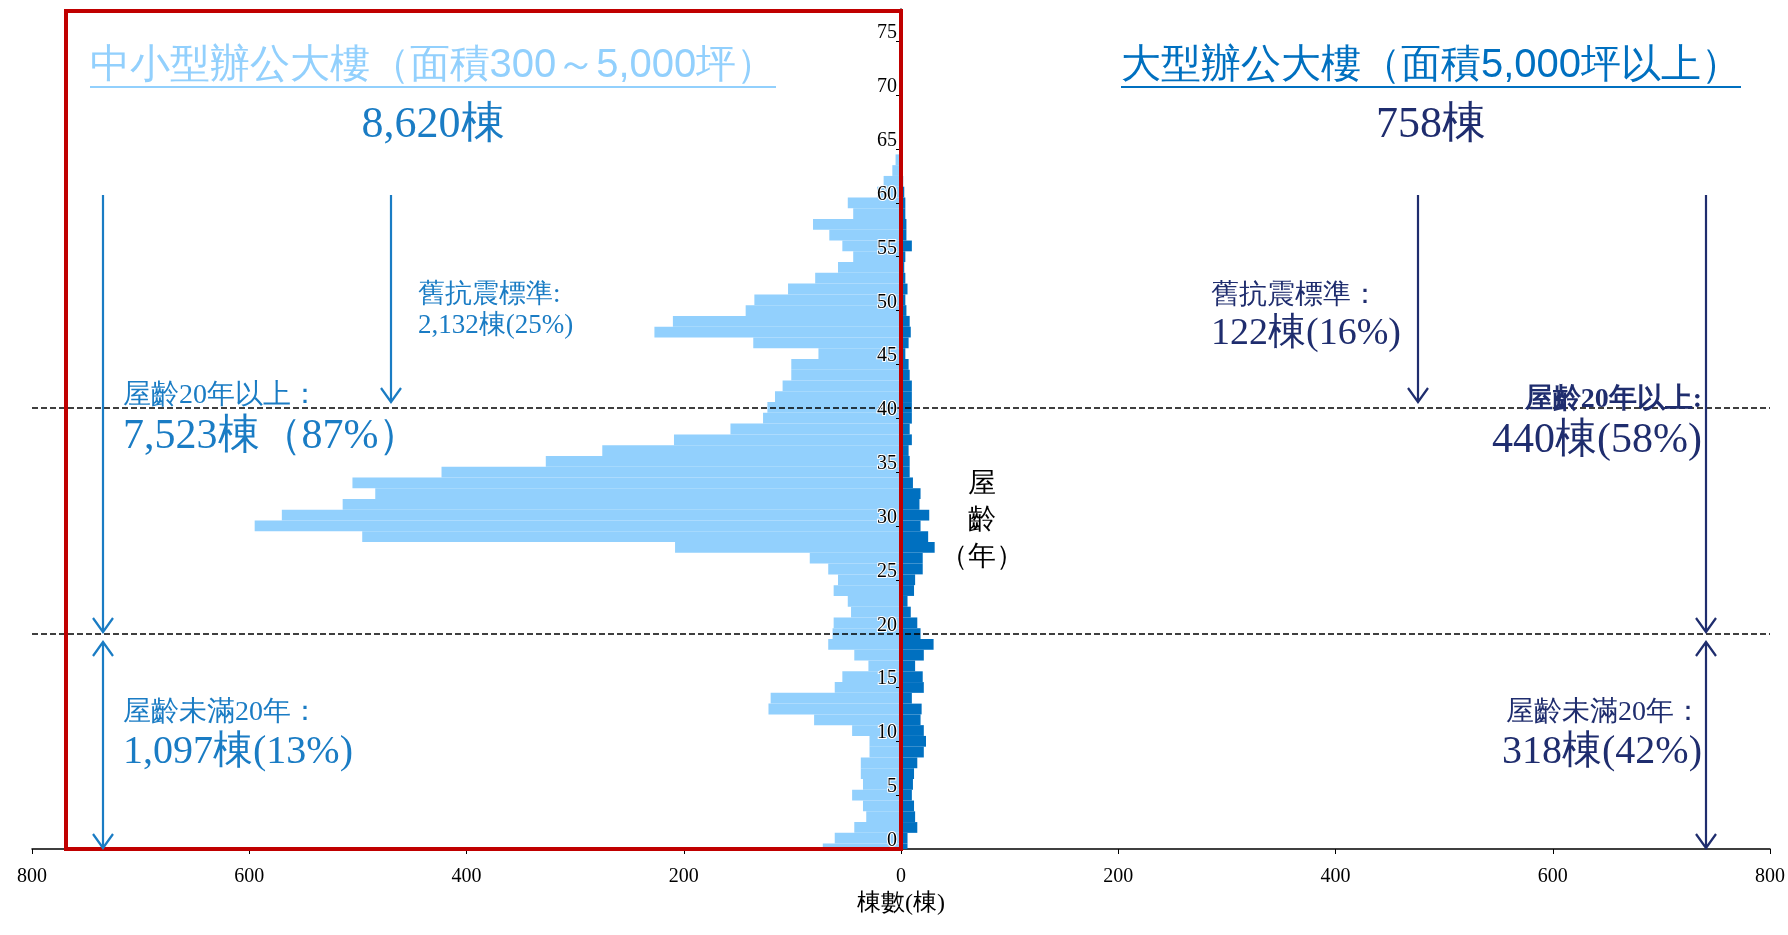  I want to click on y-tick-label: 25, so click(887, 569).